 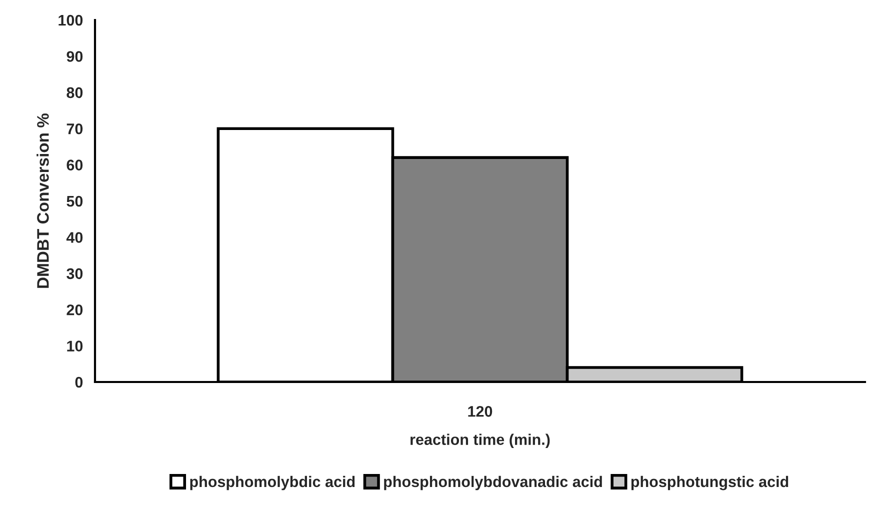 What do you see at coordinates (74, 165) in the screenshot?
I see `y-tick-label: 60` at bounding box center [74, 165].